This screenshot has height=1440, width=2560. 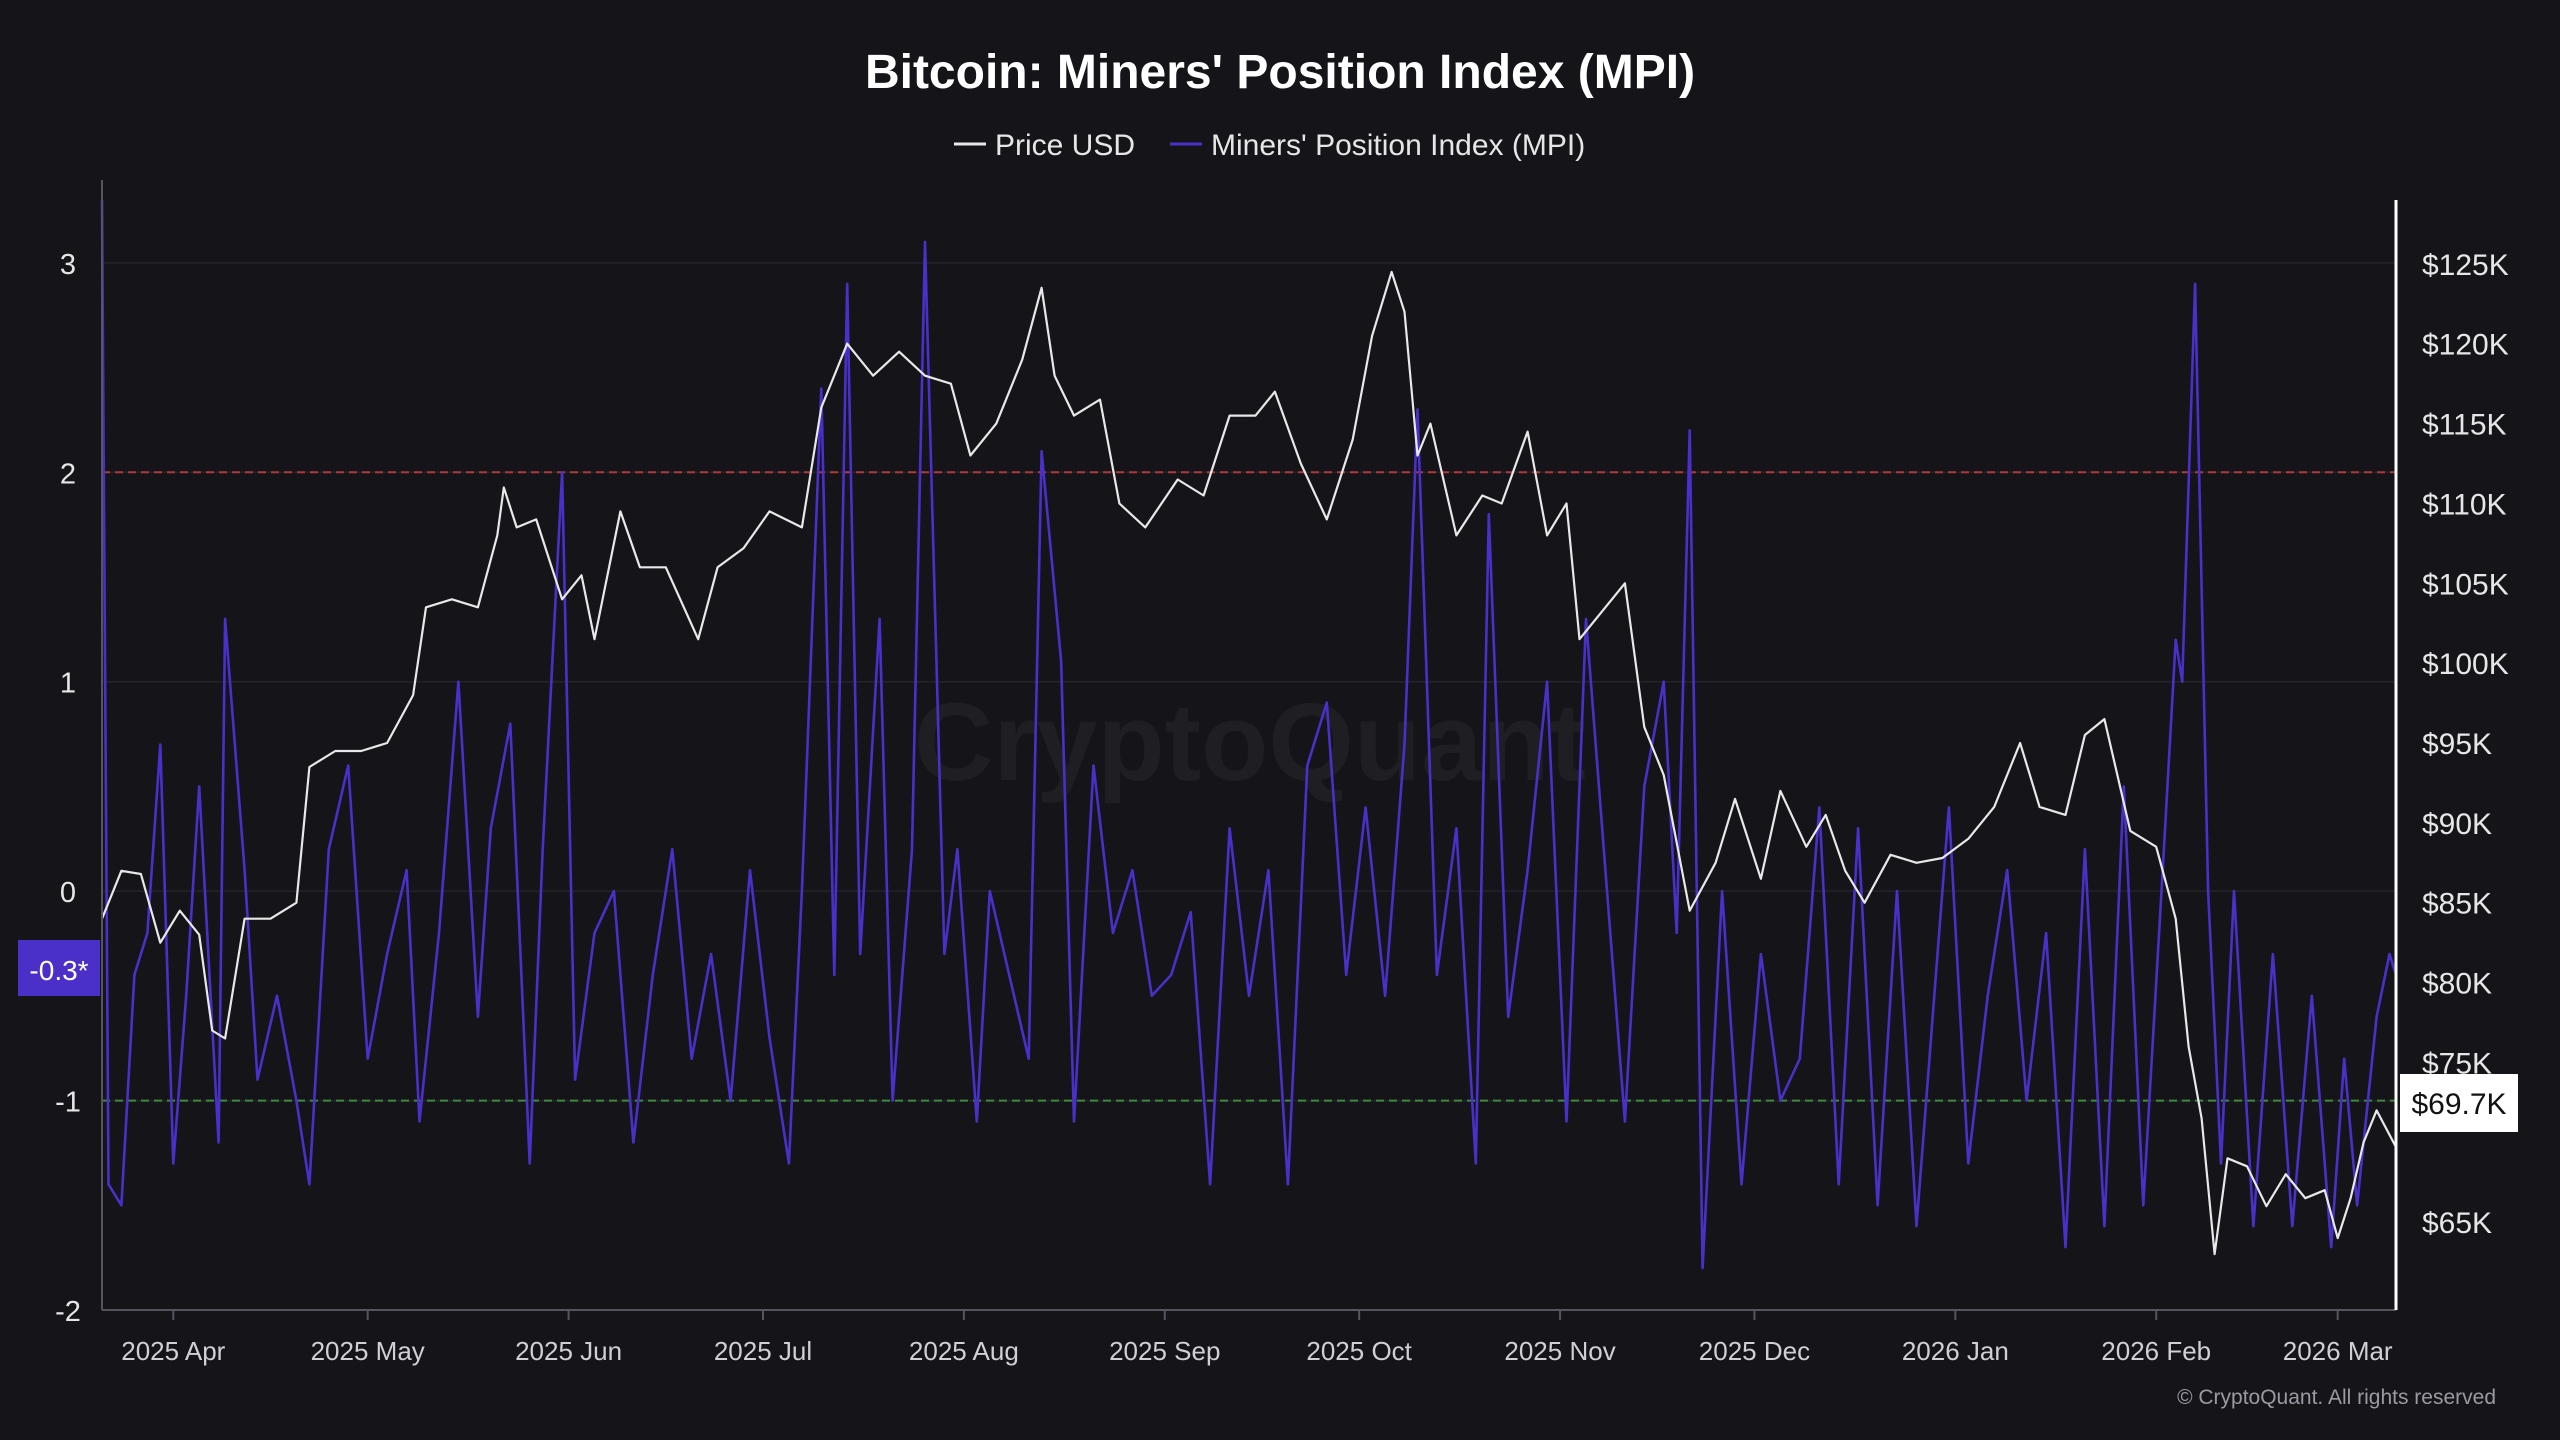 I want to click on right-tick-label: $65K, so click(x=2457, y=1223).